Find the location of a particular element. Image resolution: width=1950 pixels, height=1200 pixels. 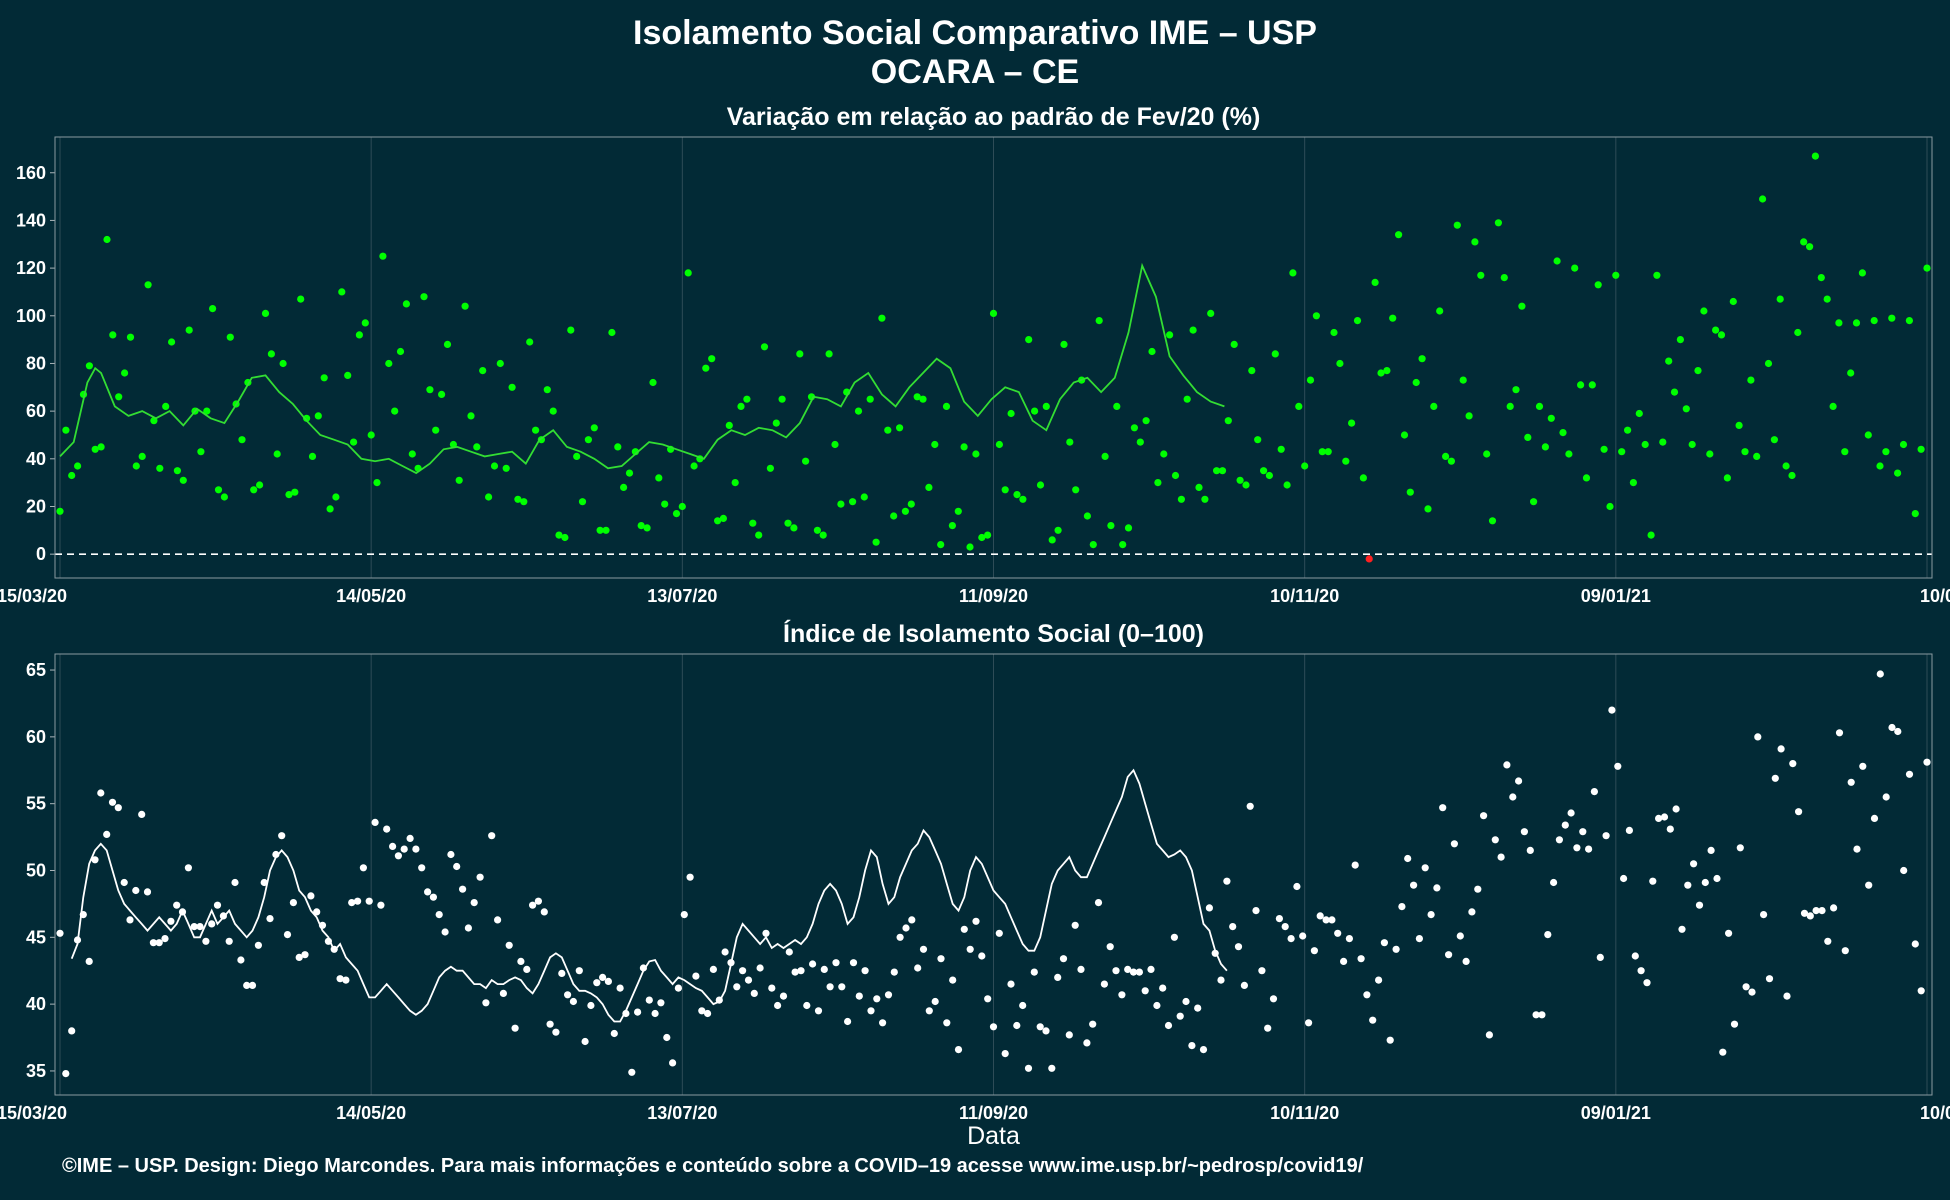

x-tick-label: 10/11/20 is located at coordinates (1304, 596).